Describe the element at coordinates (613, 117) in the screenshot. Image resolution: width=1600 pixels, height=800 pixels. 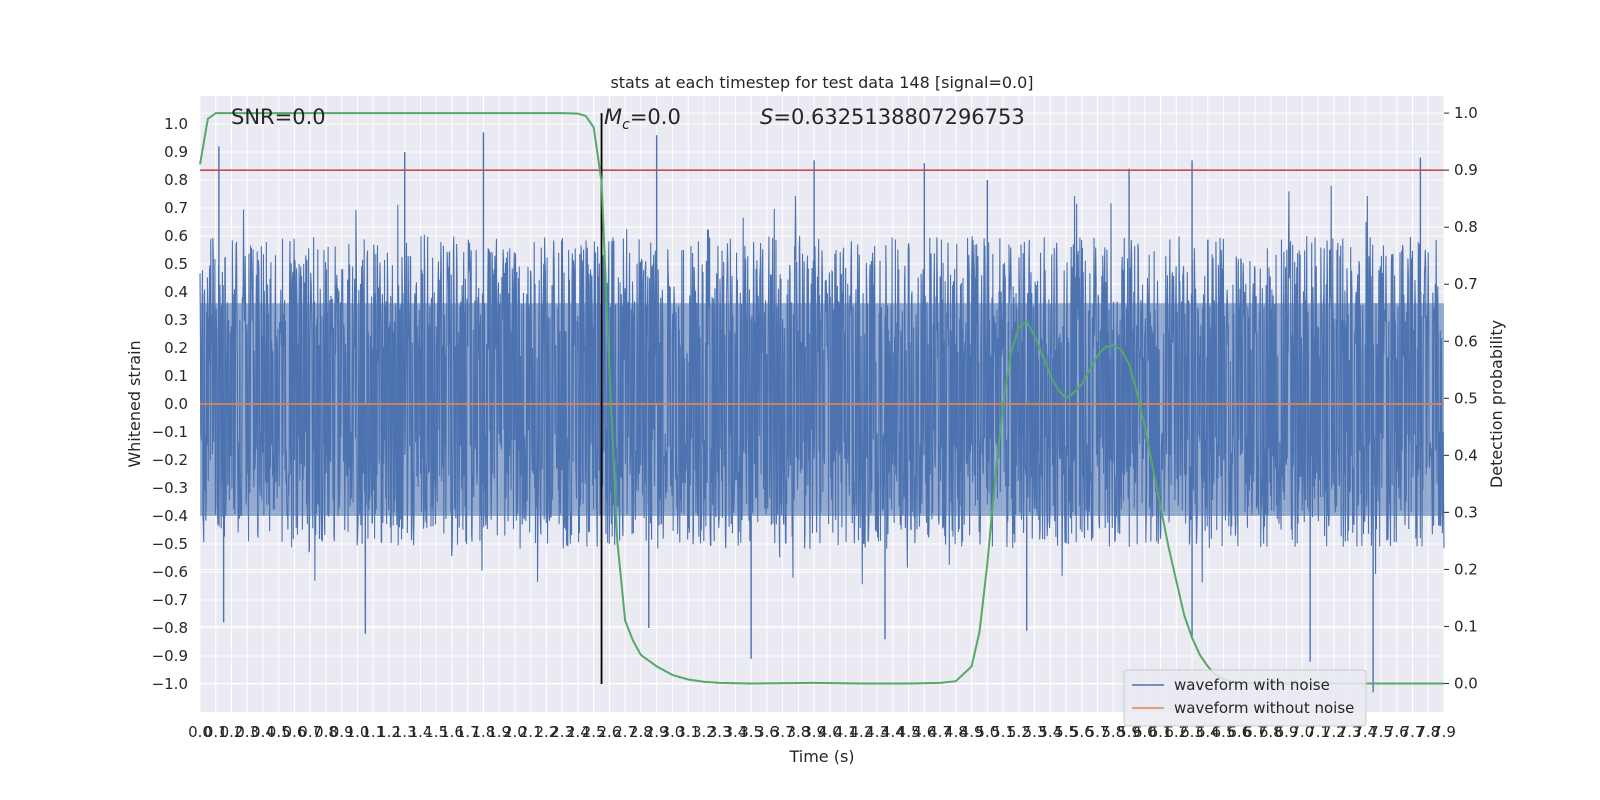
I see `mc-symbol: M` at that location.